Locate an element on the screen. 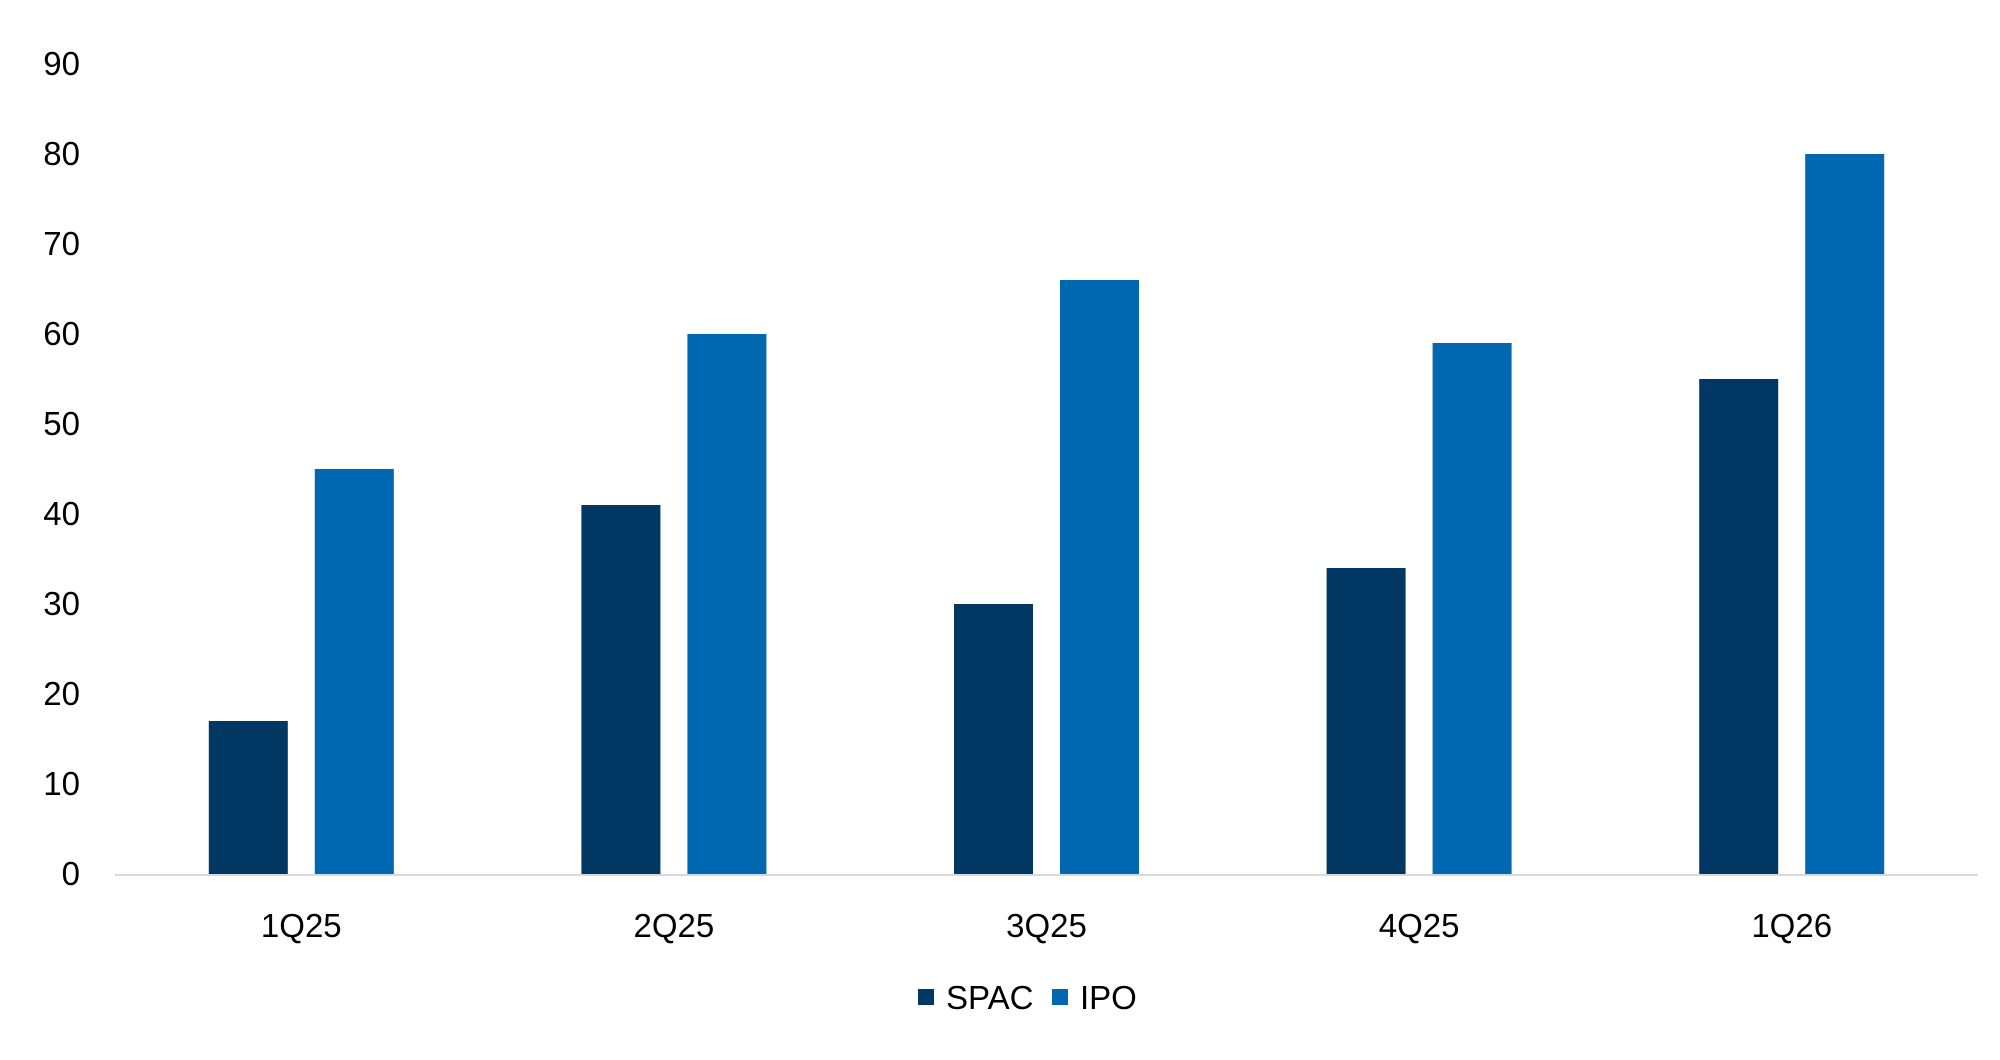 The image size is (2000, 1060). bar-ipo-4q25 is located at coordinates (1472, 608).